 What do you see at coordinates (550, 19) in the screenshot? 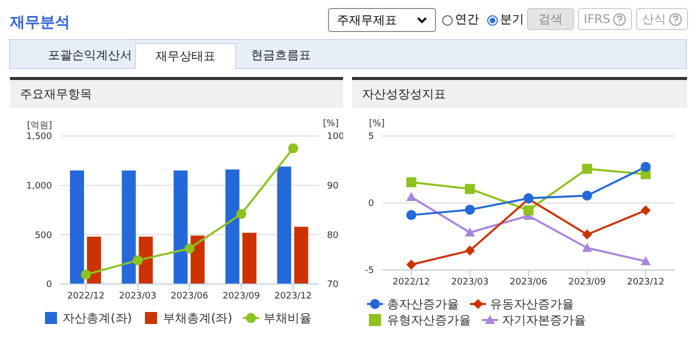
I see `text: 검색` at bounding box center [550, 19].